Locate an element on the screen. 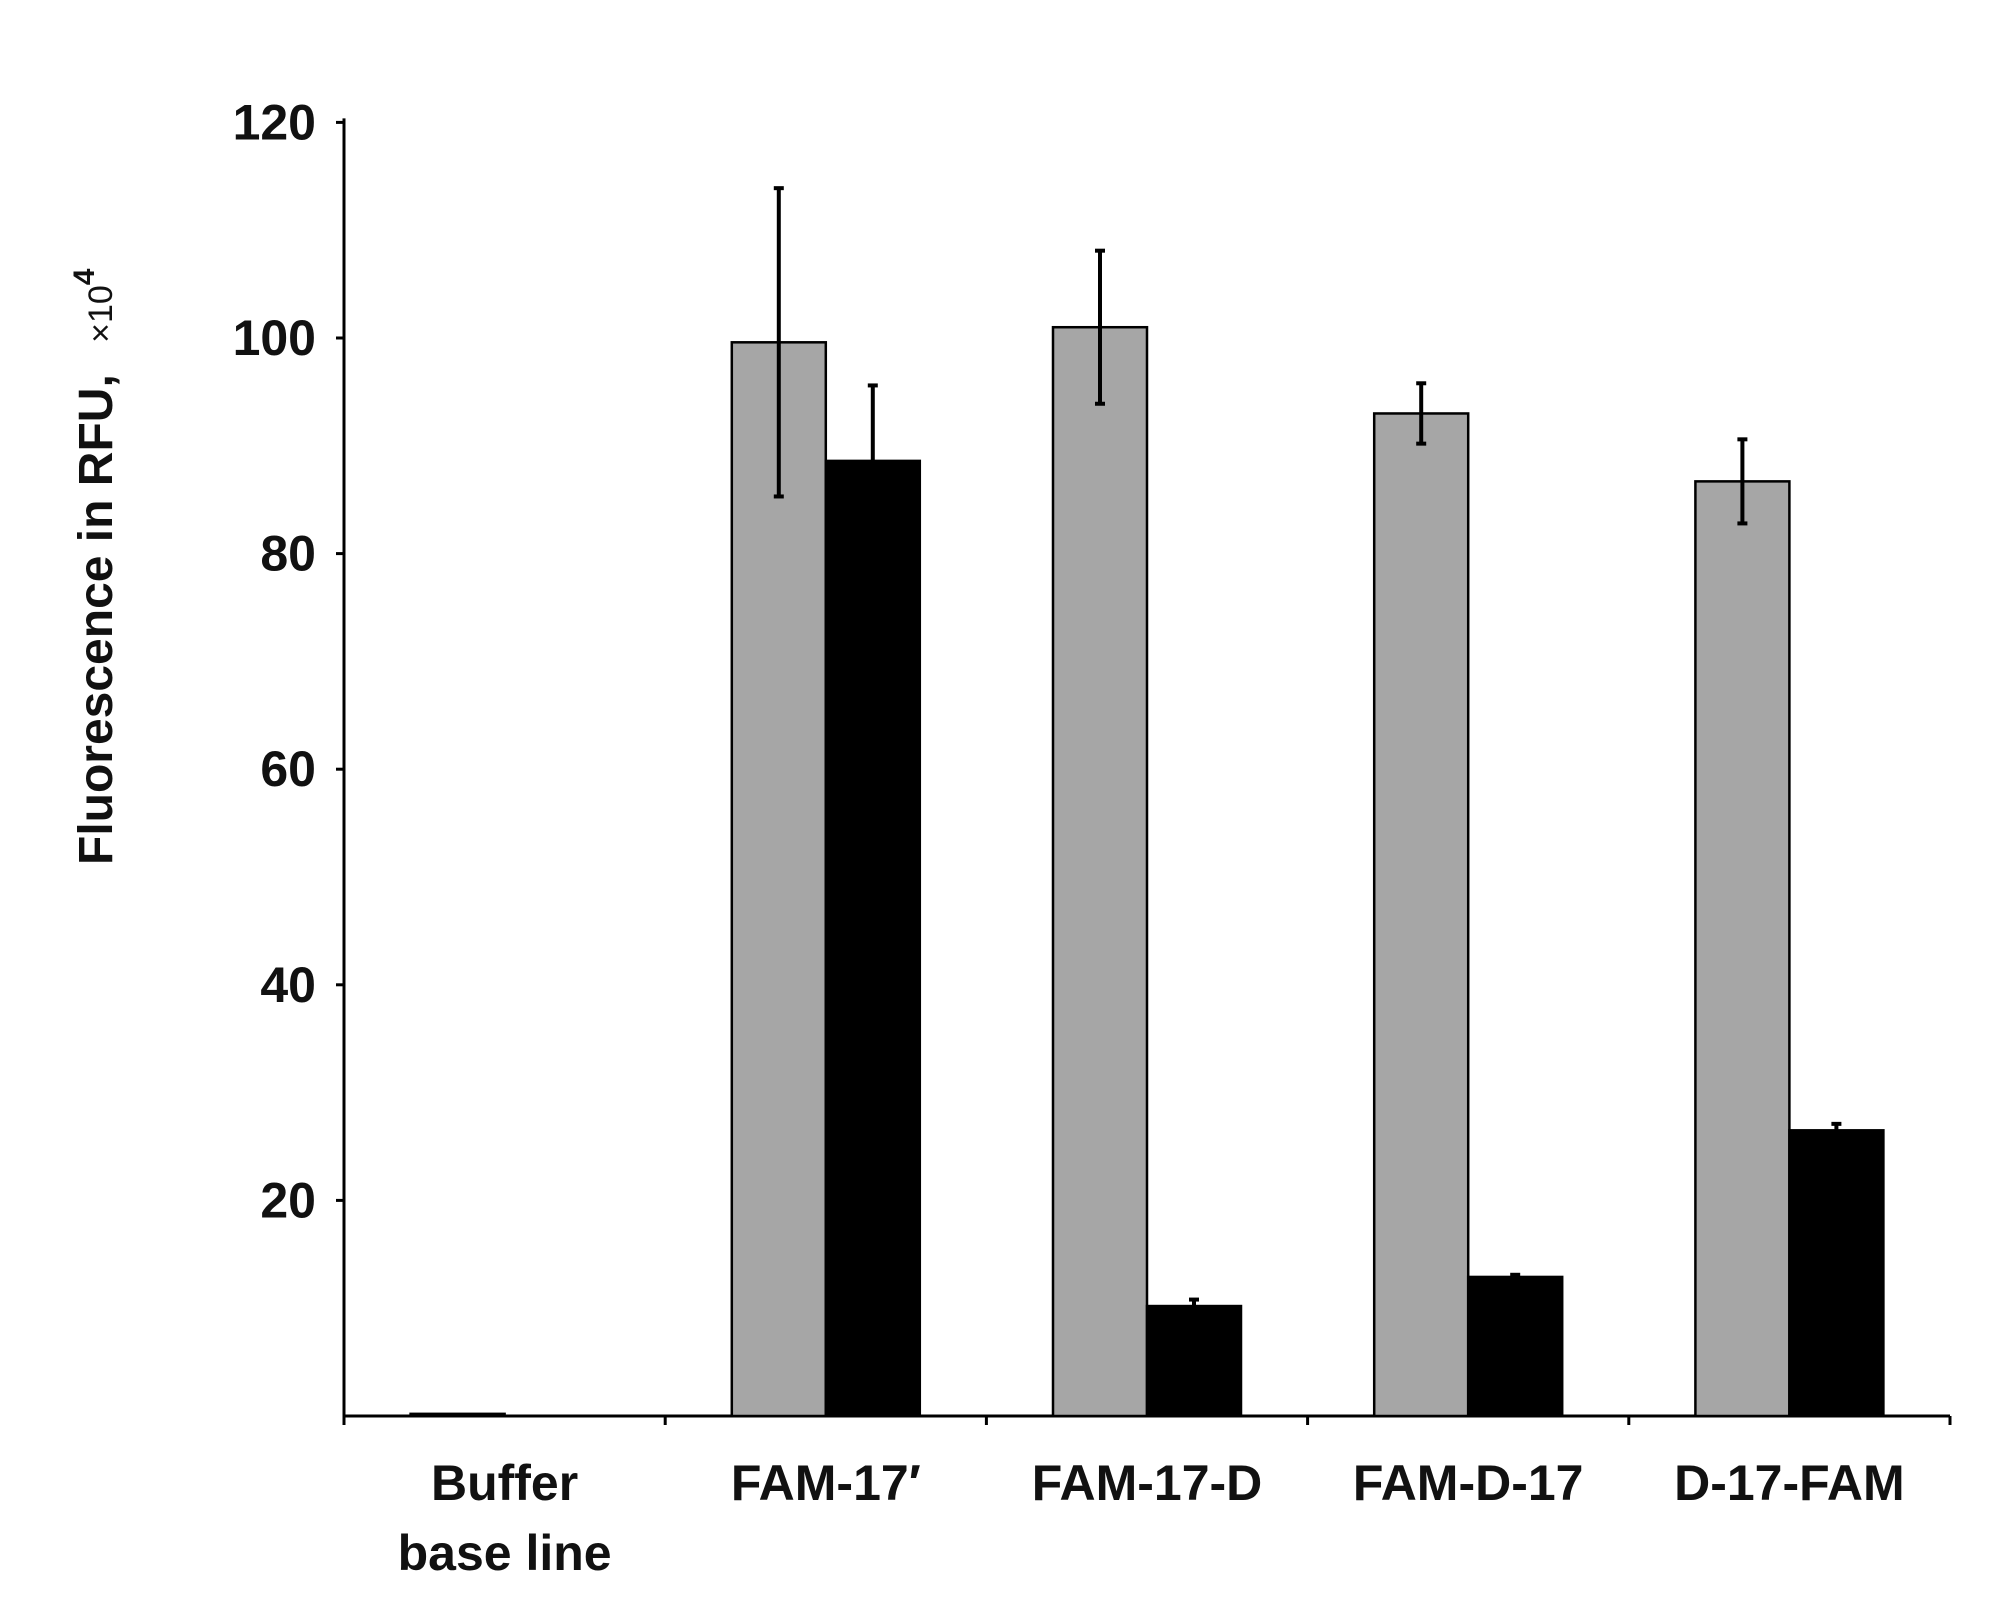 This screenshot has height=1612, width=1998. y-axis-title: Fluorescence in RFU, ×104 is located at coordinates (95, 566).